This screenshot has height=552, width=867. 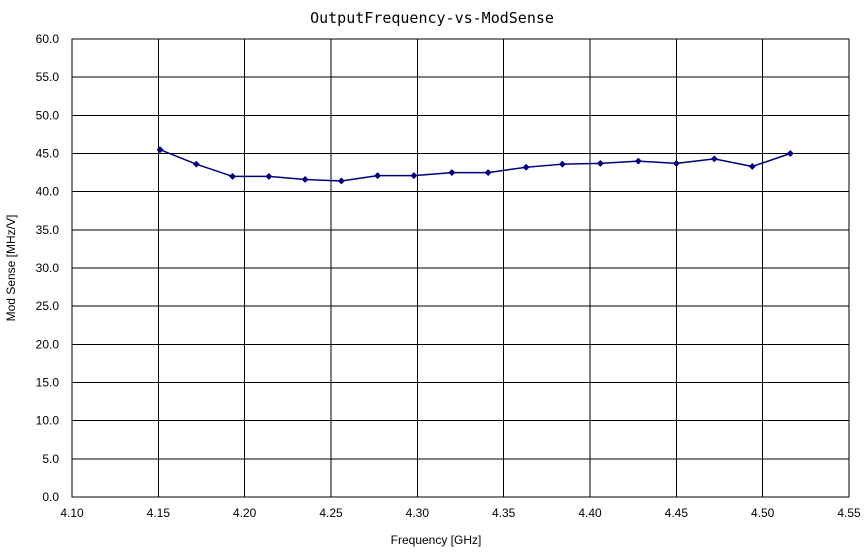 I want to click on y-tick-label: 15.0, so click(x=48, y=383).